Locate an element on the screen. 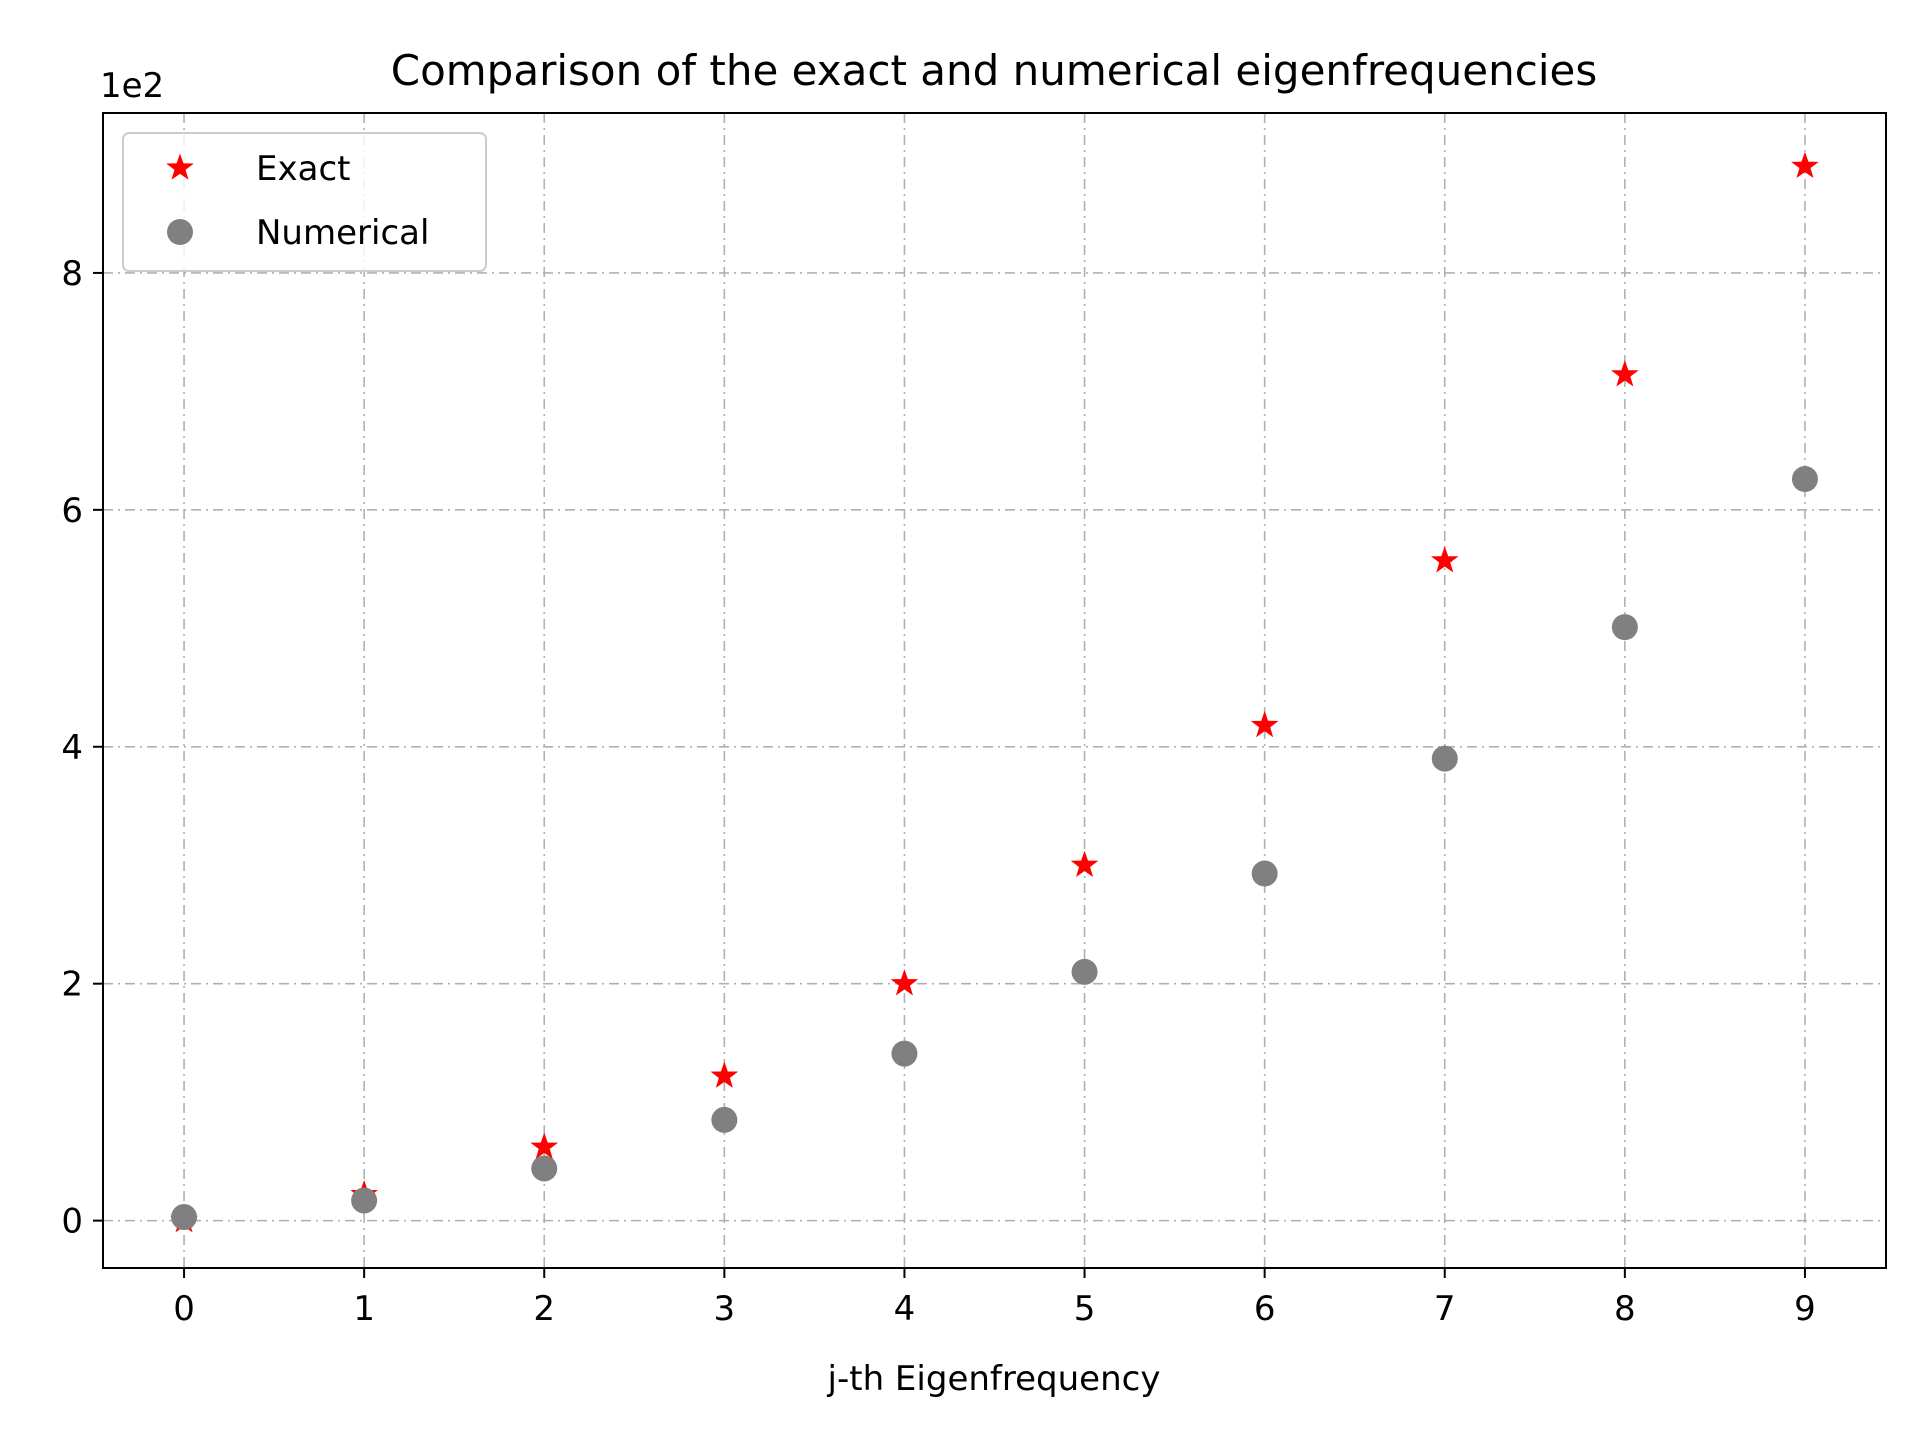 The height and width of the screenshot is (1440, 1920). y-tick-label: 4 is located at coordinates (72, 748).